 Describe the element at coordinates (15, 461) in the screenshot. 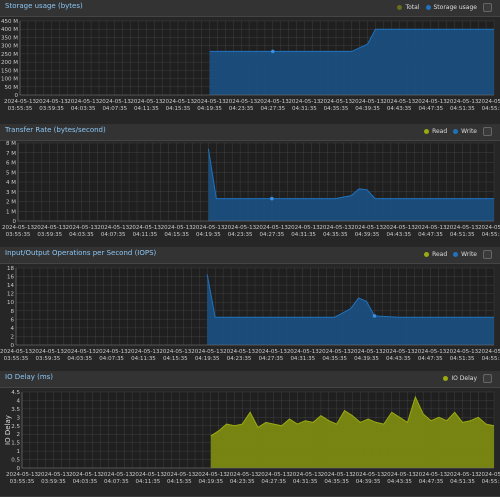

I see `y-tick-label: 0.5` at that location.